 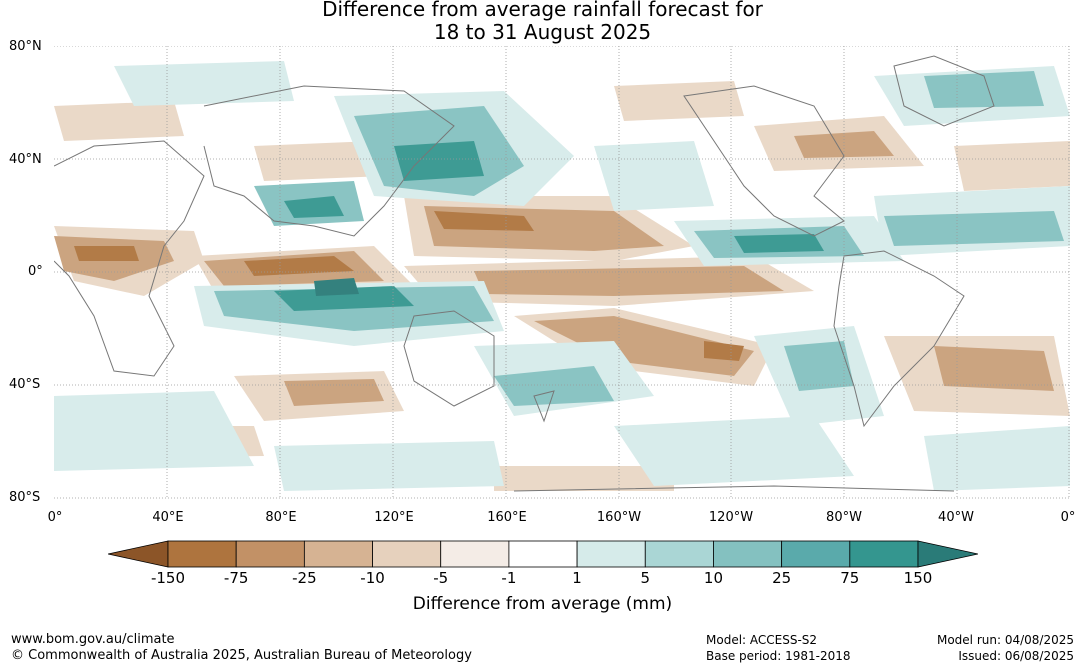 What do you see at coordinates (782, 578) in the screenshot?
I see `legend-tick-label: 25` at bounding box center [782, 578].